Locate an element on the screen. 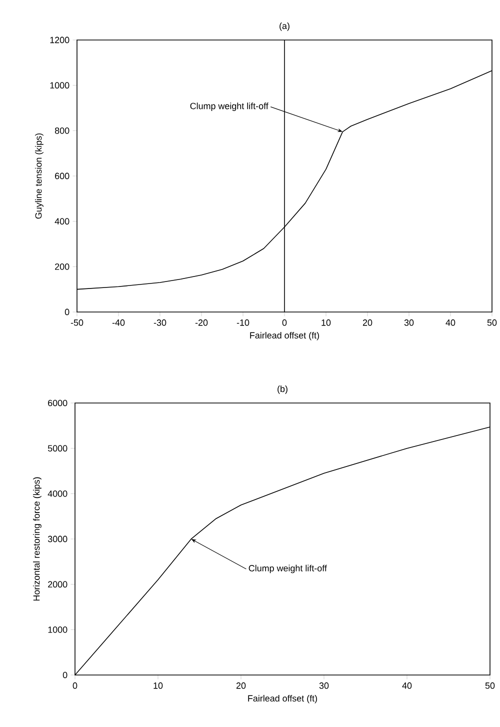 The height and width of the screenshot is (727, 500). y-tick-label: 200 is located at coordinates (62, 266).